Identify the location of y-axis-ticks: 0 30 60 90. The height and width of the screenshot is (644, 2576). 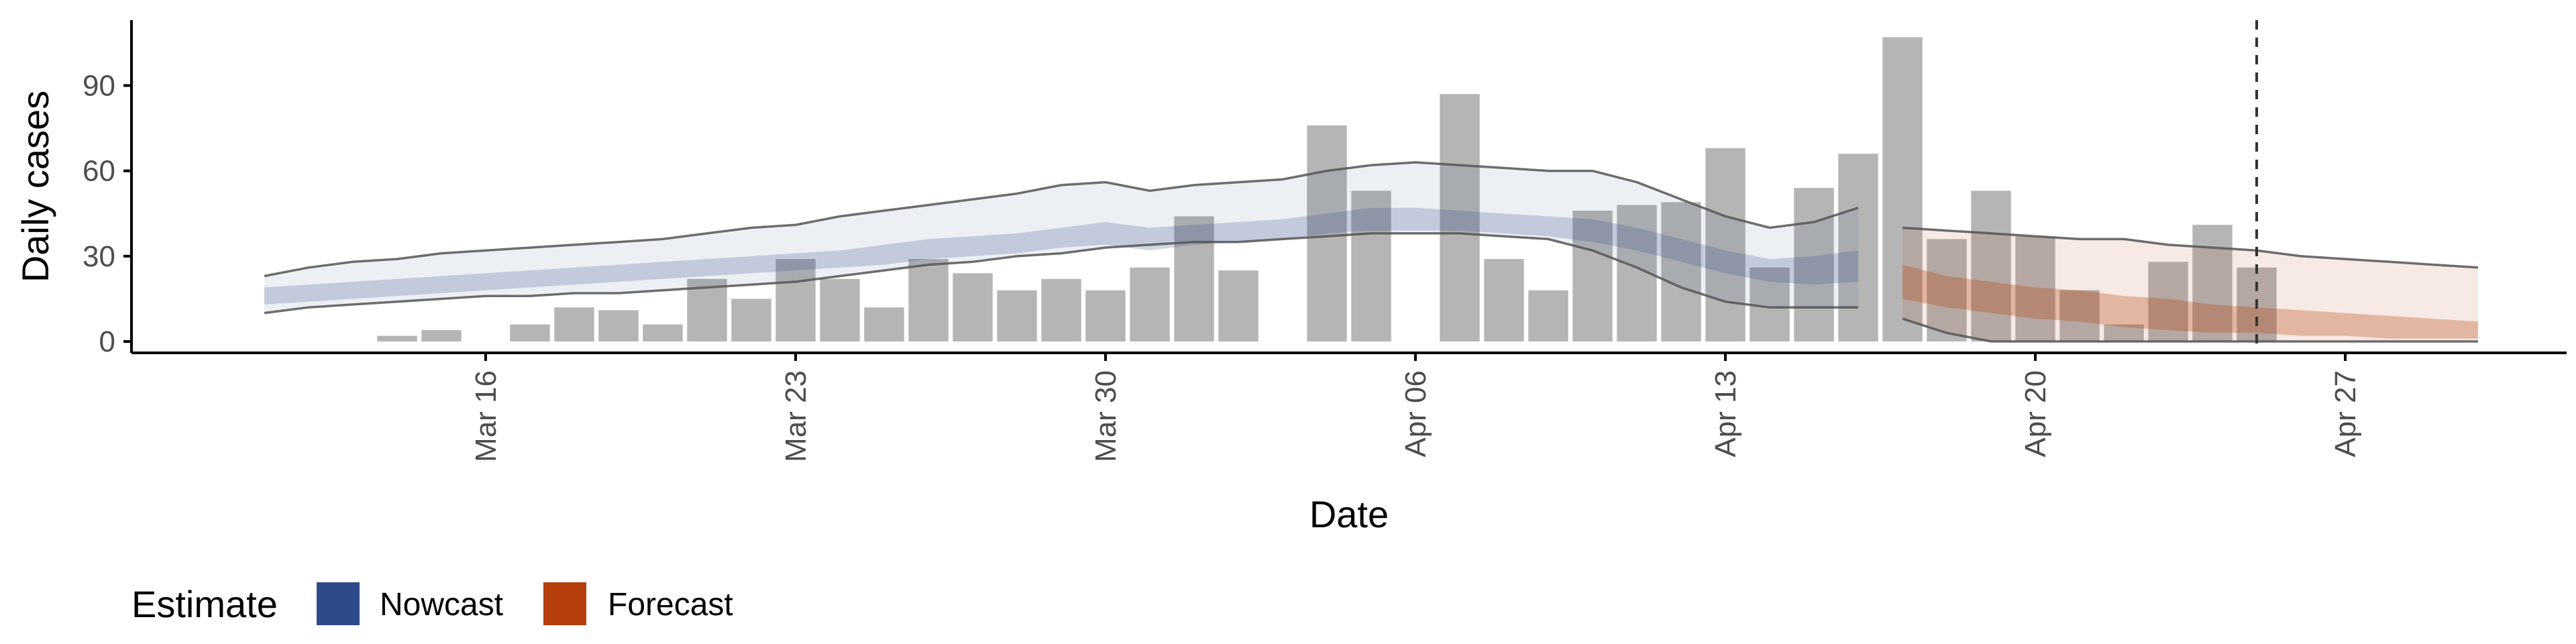
(107, 214).